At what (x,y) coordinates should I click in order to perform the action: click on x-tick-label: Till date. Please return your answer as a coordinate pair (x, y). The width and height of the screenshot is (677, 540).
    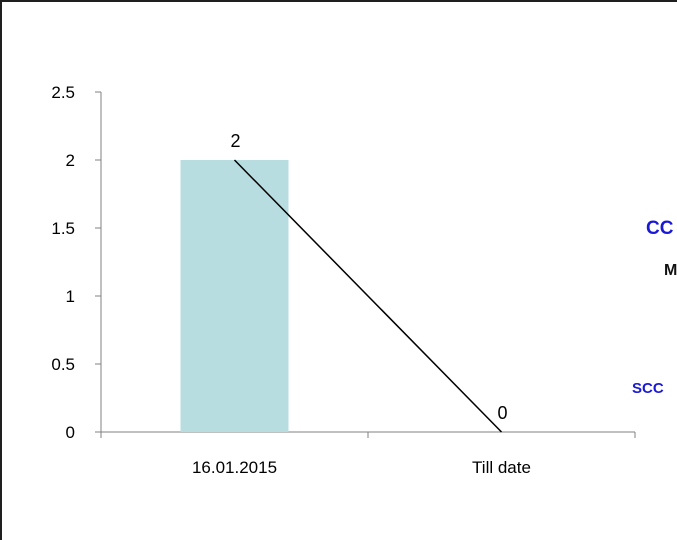
    Looking at the image, I should click on (501, 467).